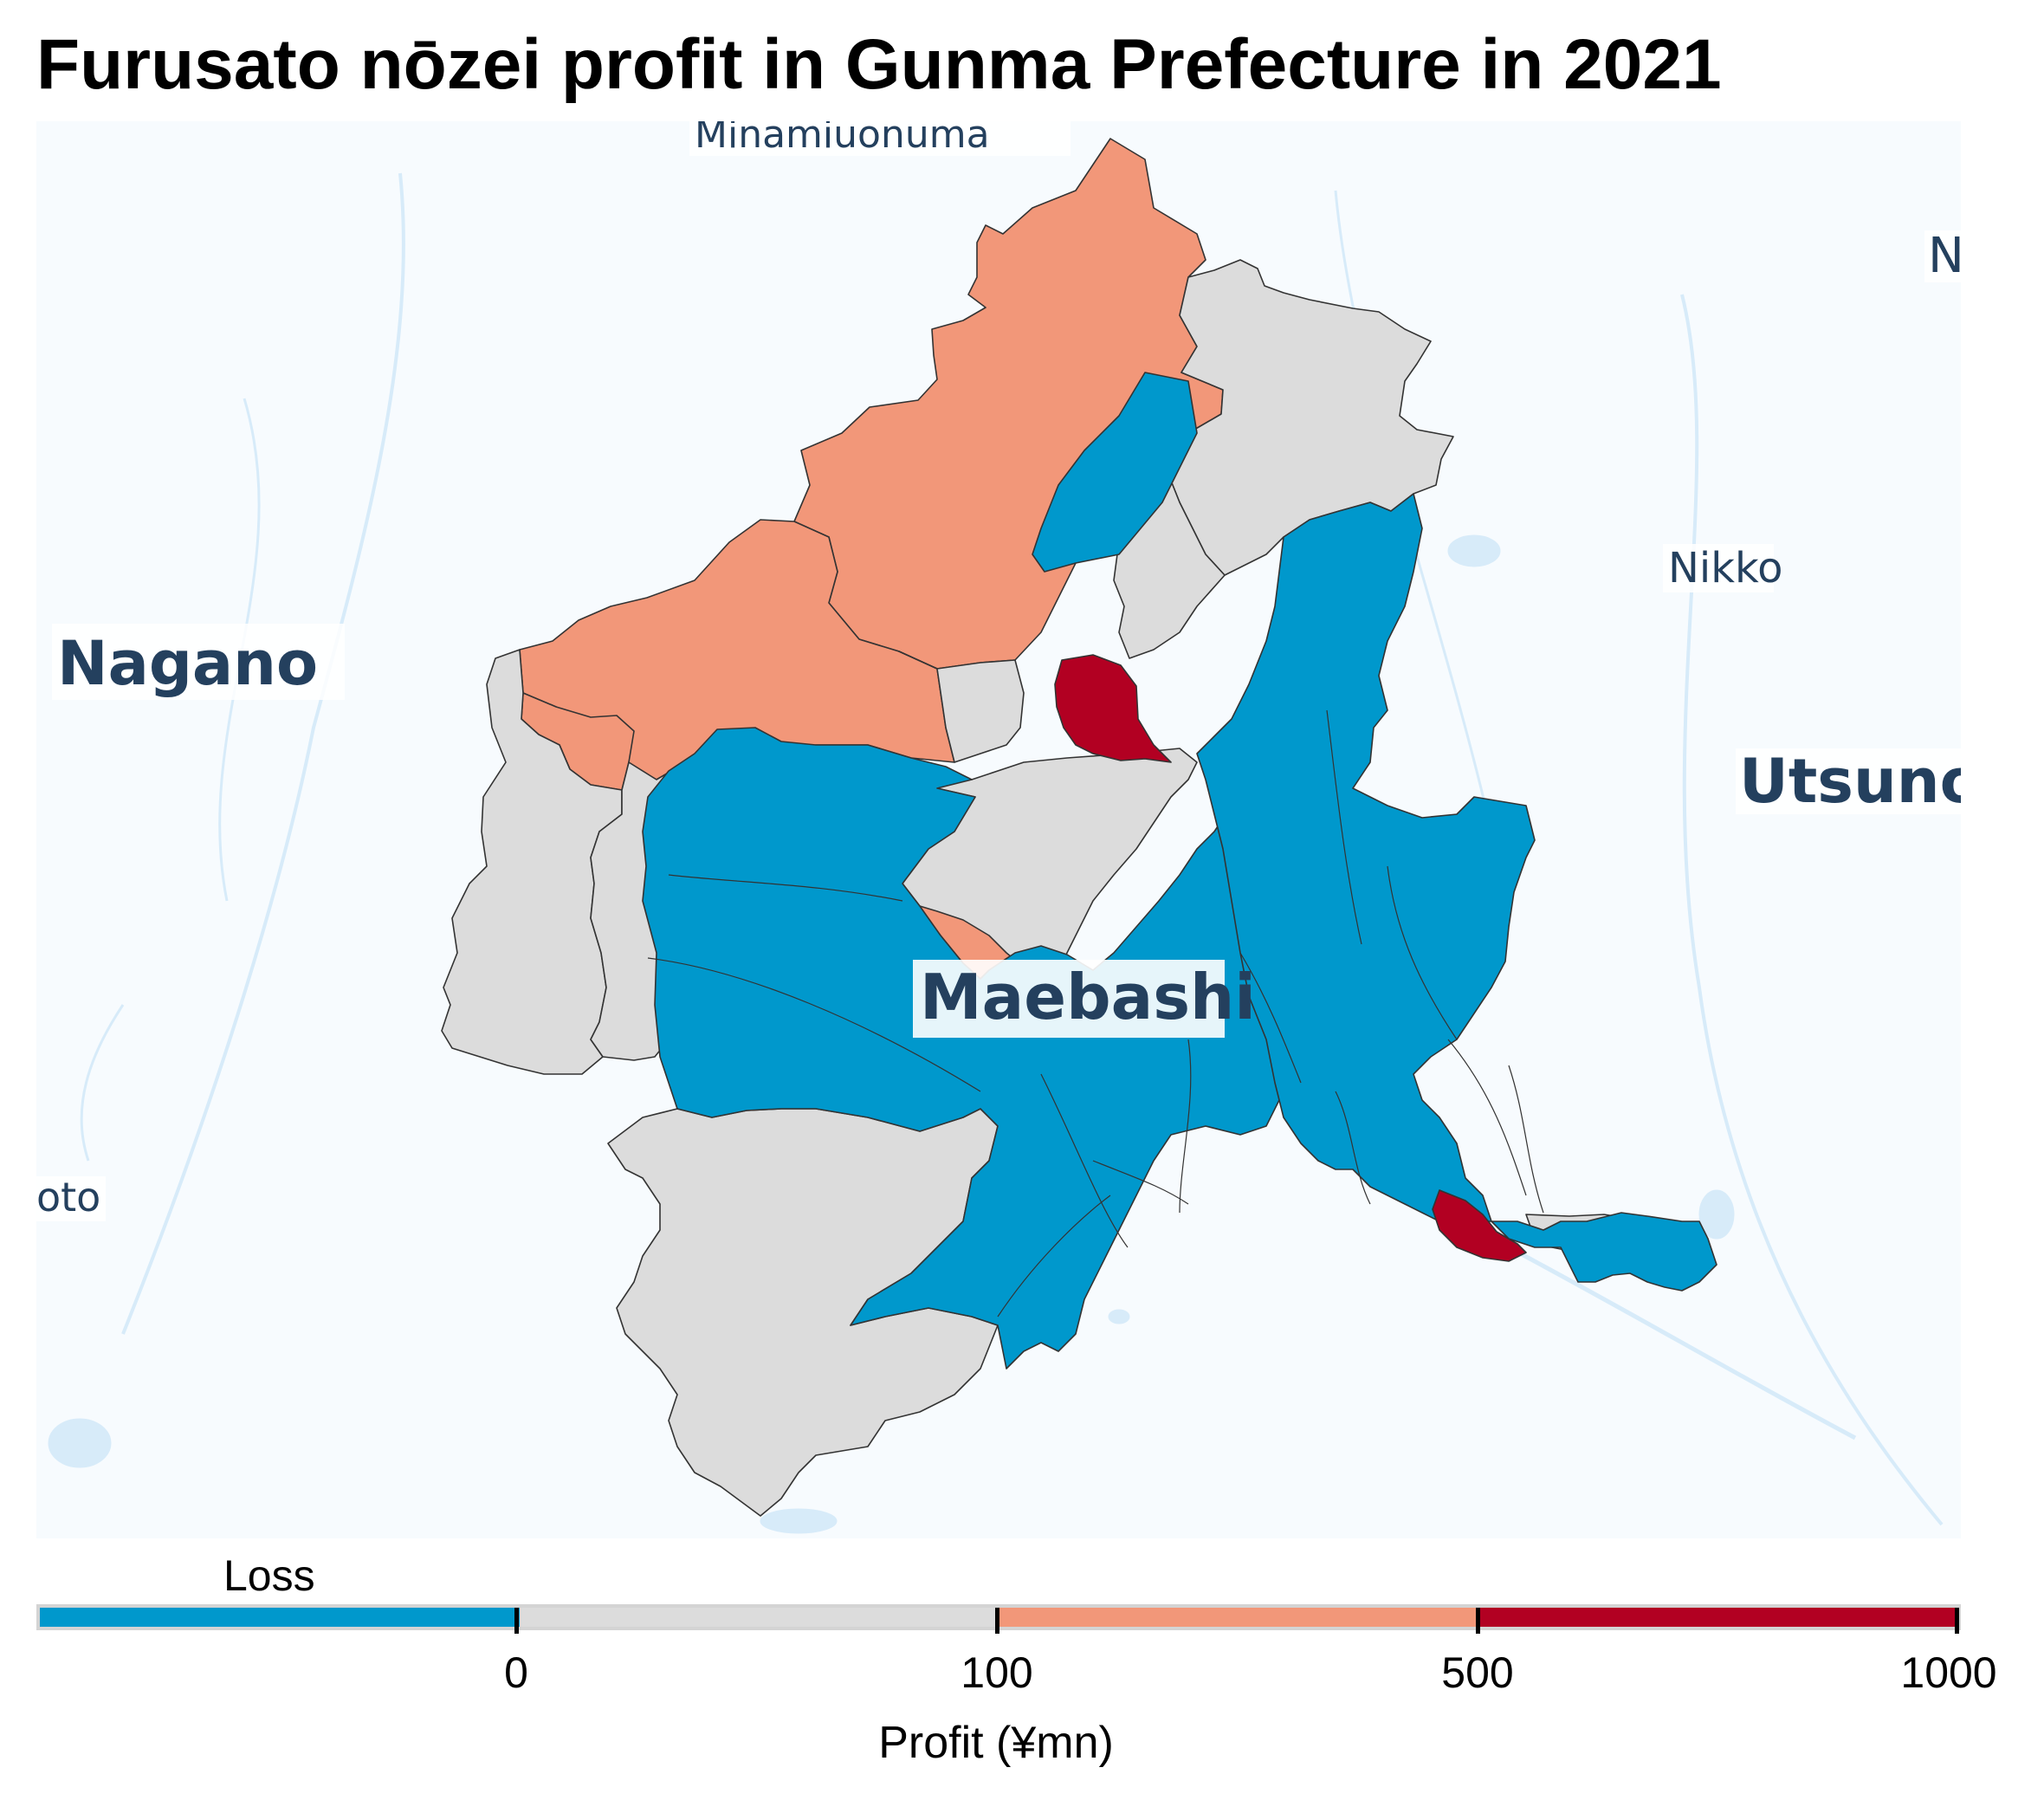  What do you see at coordinates (532, 862) in the screenshot?
I see `region-far-west` at bounding box center [532, 862].